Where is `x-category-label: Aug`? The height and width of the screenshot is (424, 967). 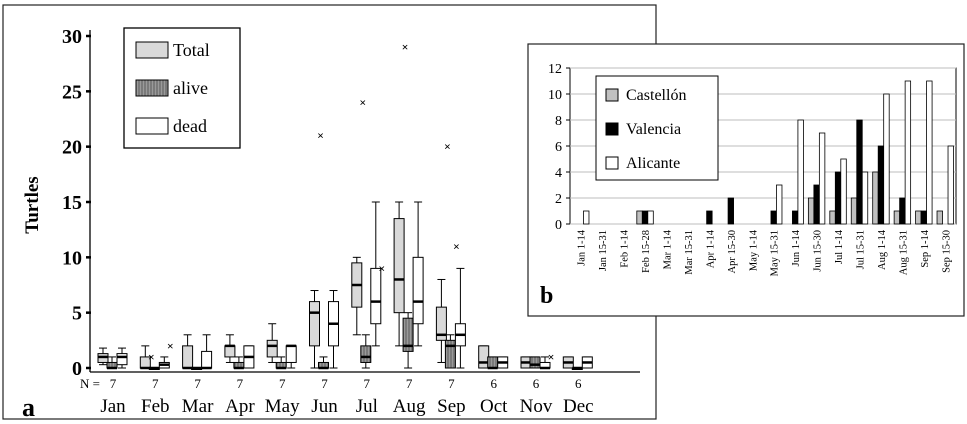 x-category-label: Aug is located at coordinates (409, 406).